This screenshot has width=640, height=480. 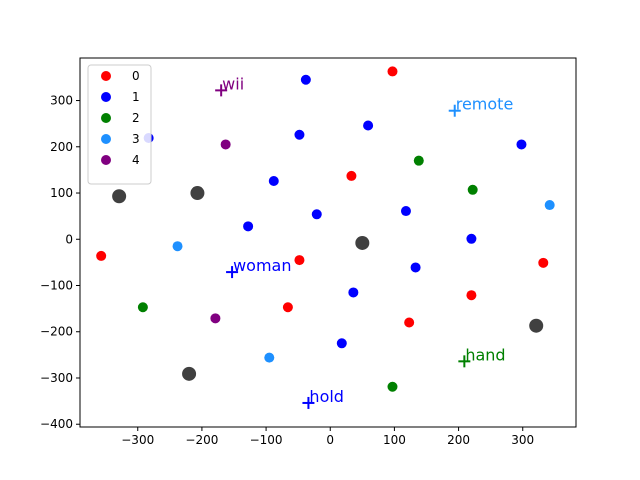 I want to click on annotation-label-woman: woman, so click(x=262, y=265).